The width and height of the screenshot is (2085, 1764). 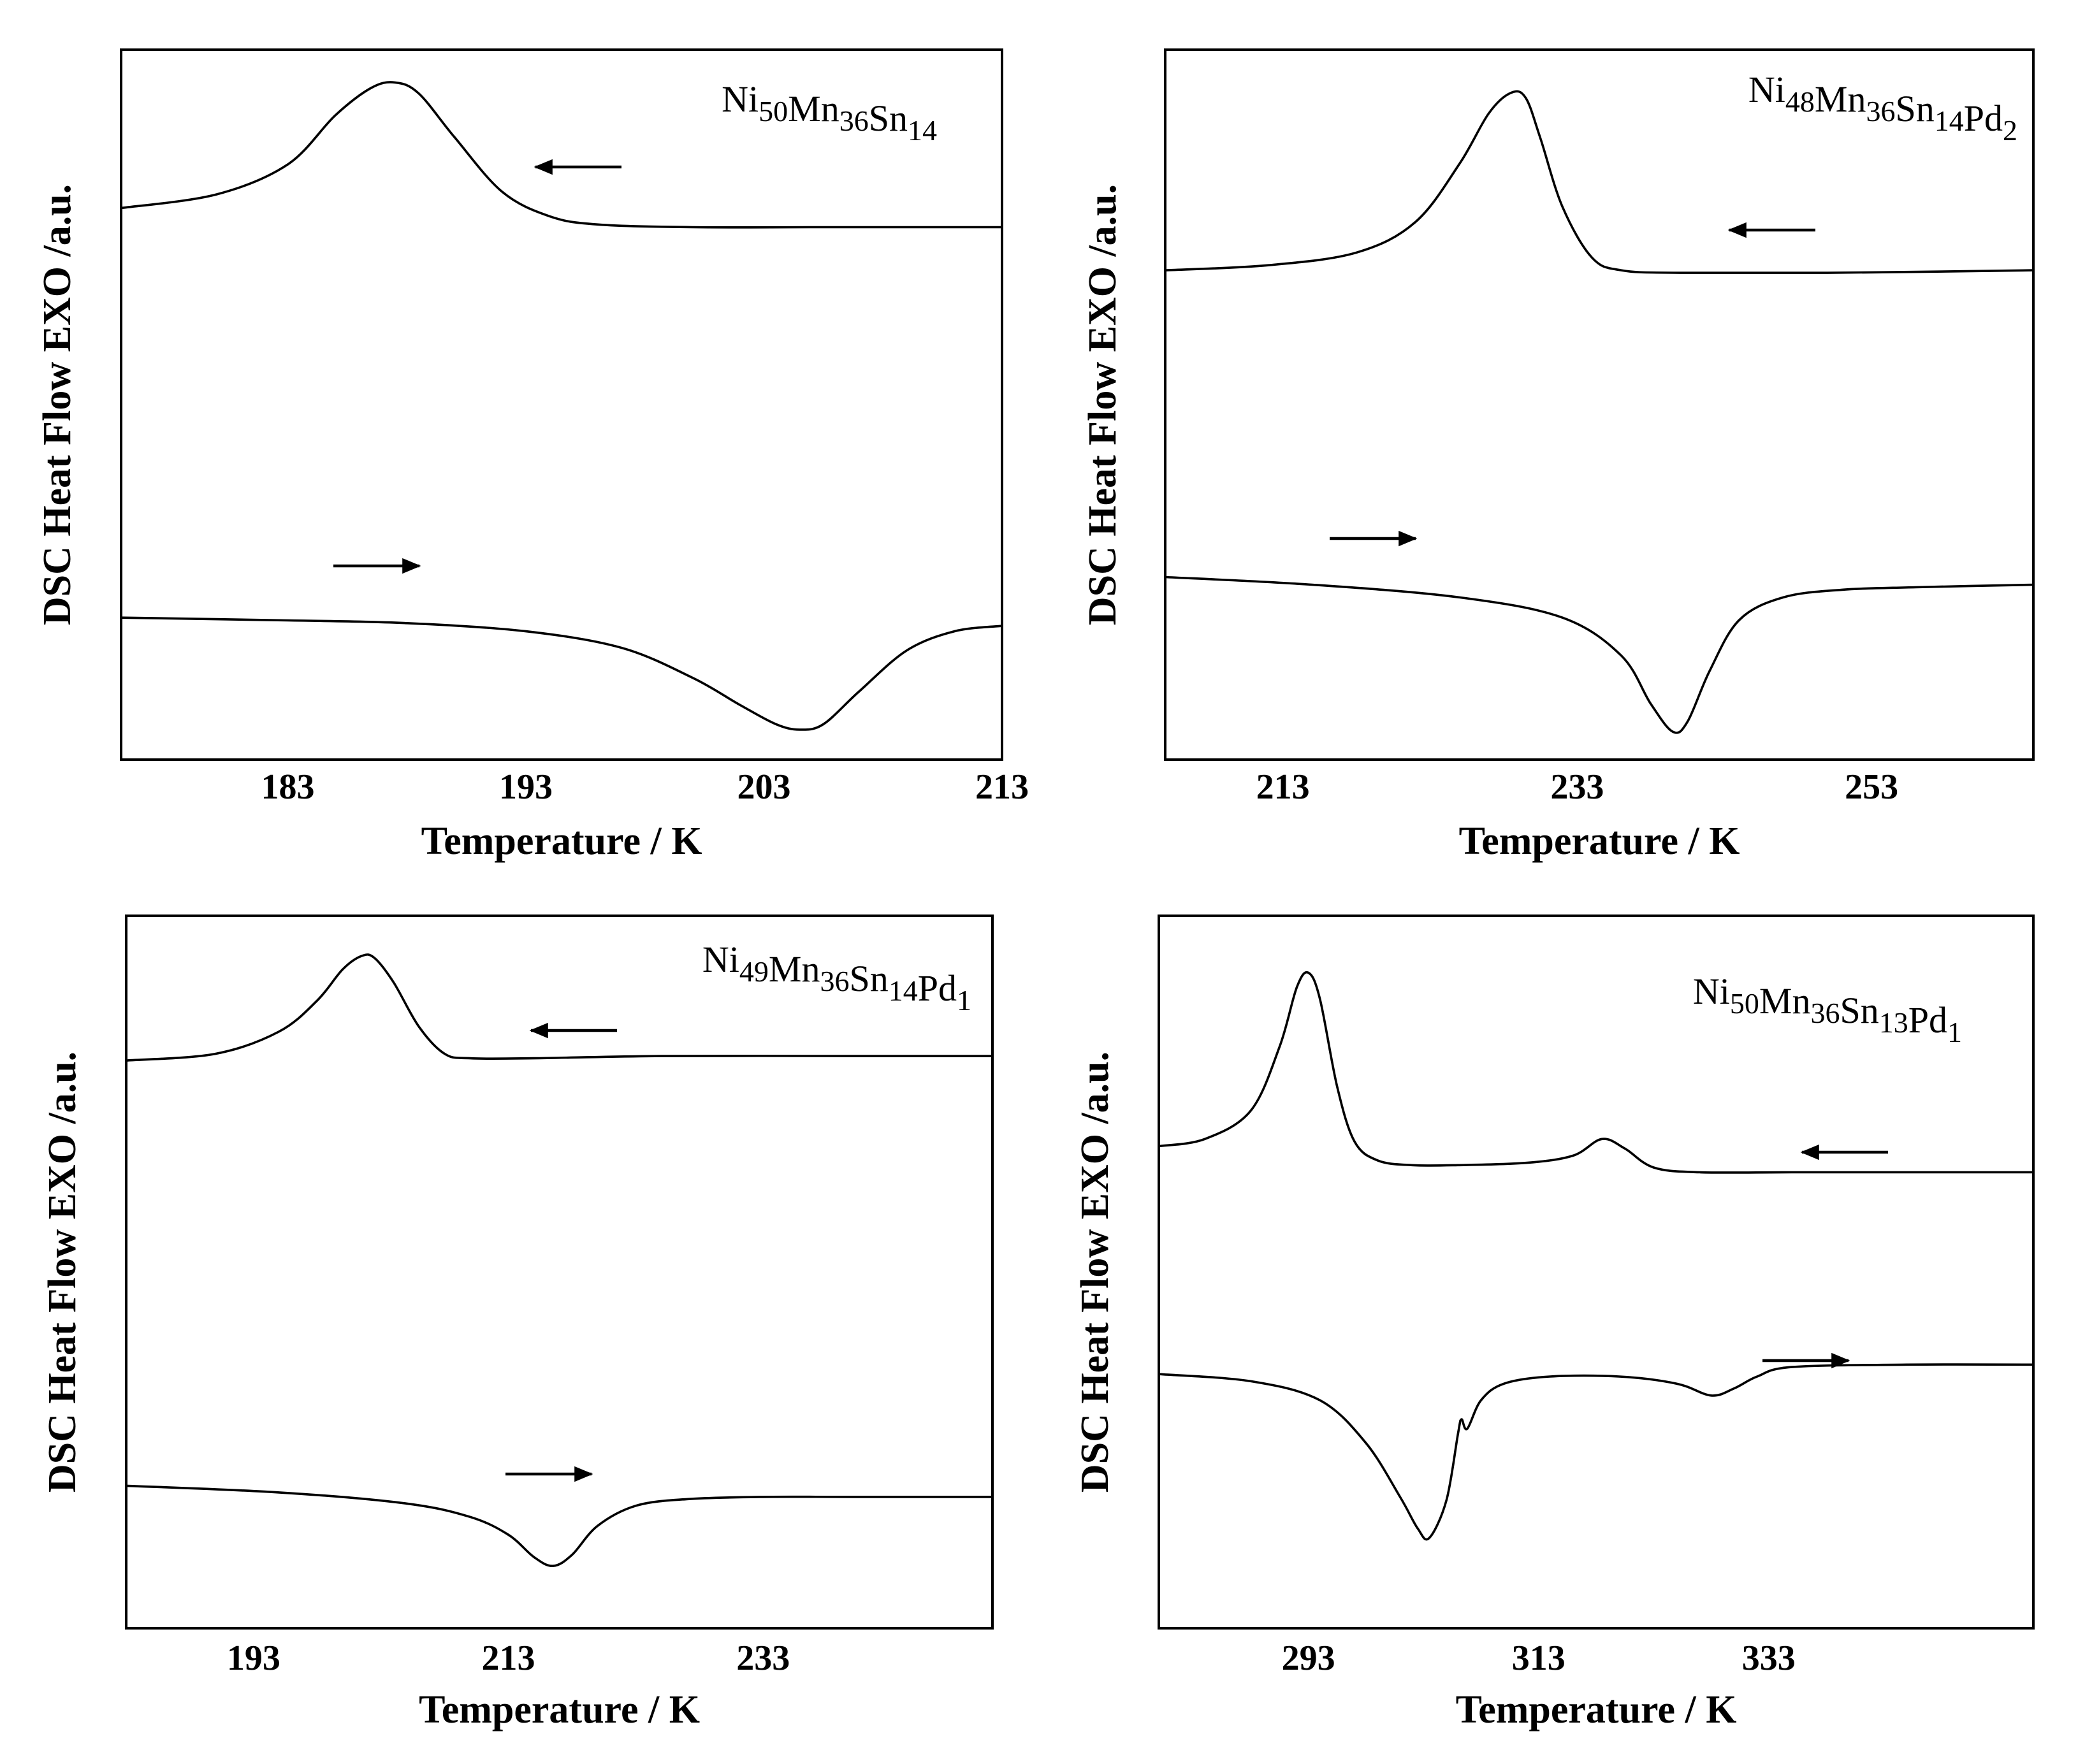 What do you see at coordinates (1308, 1658) in the screenshot?
I see `x-tick-label: 293` at bounding box center [1308, 1658].